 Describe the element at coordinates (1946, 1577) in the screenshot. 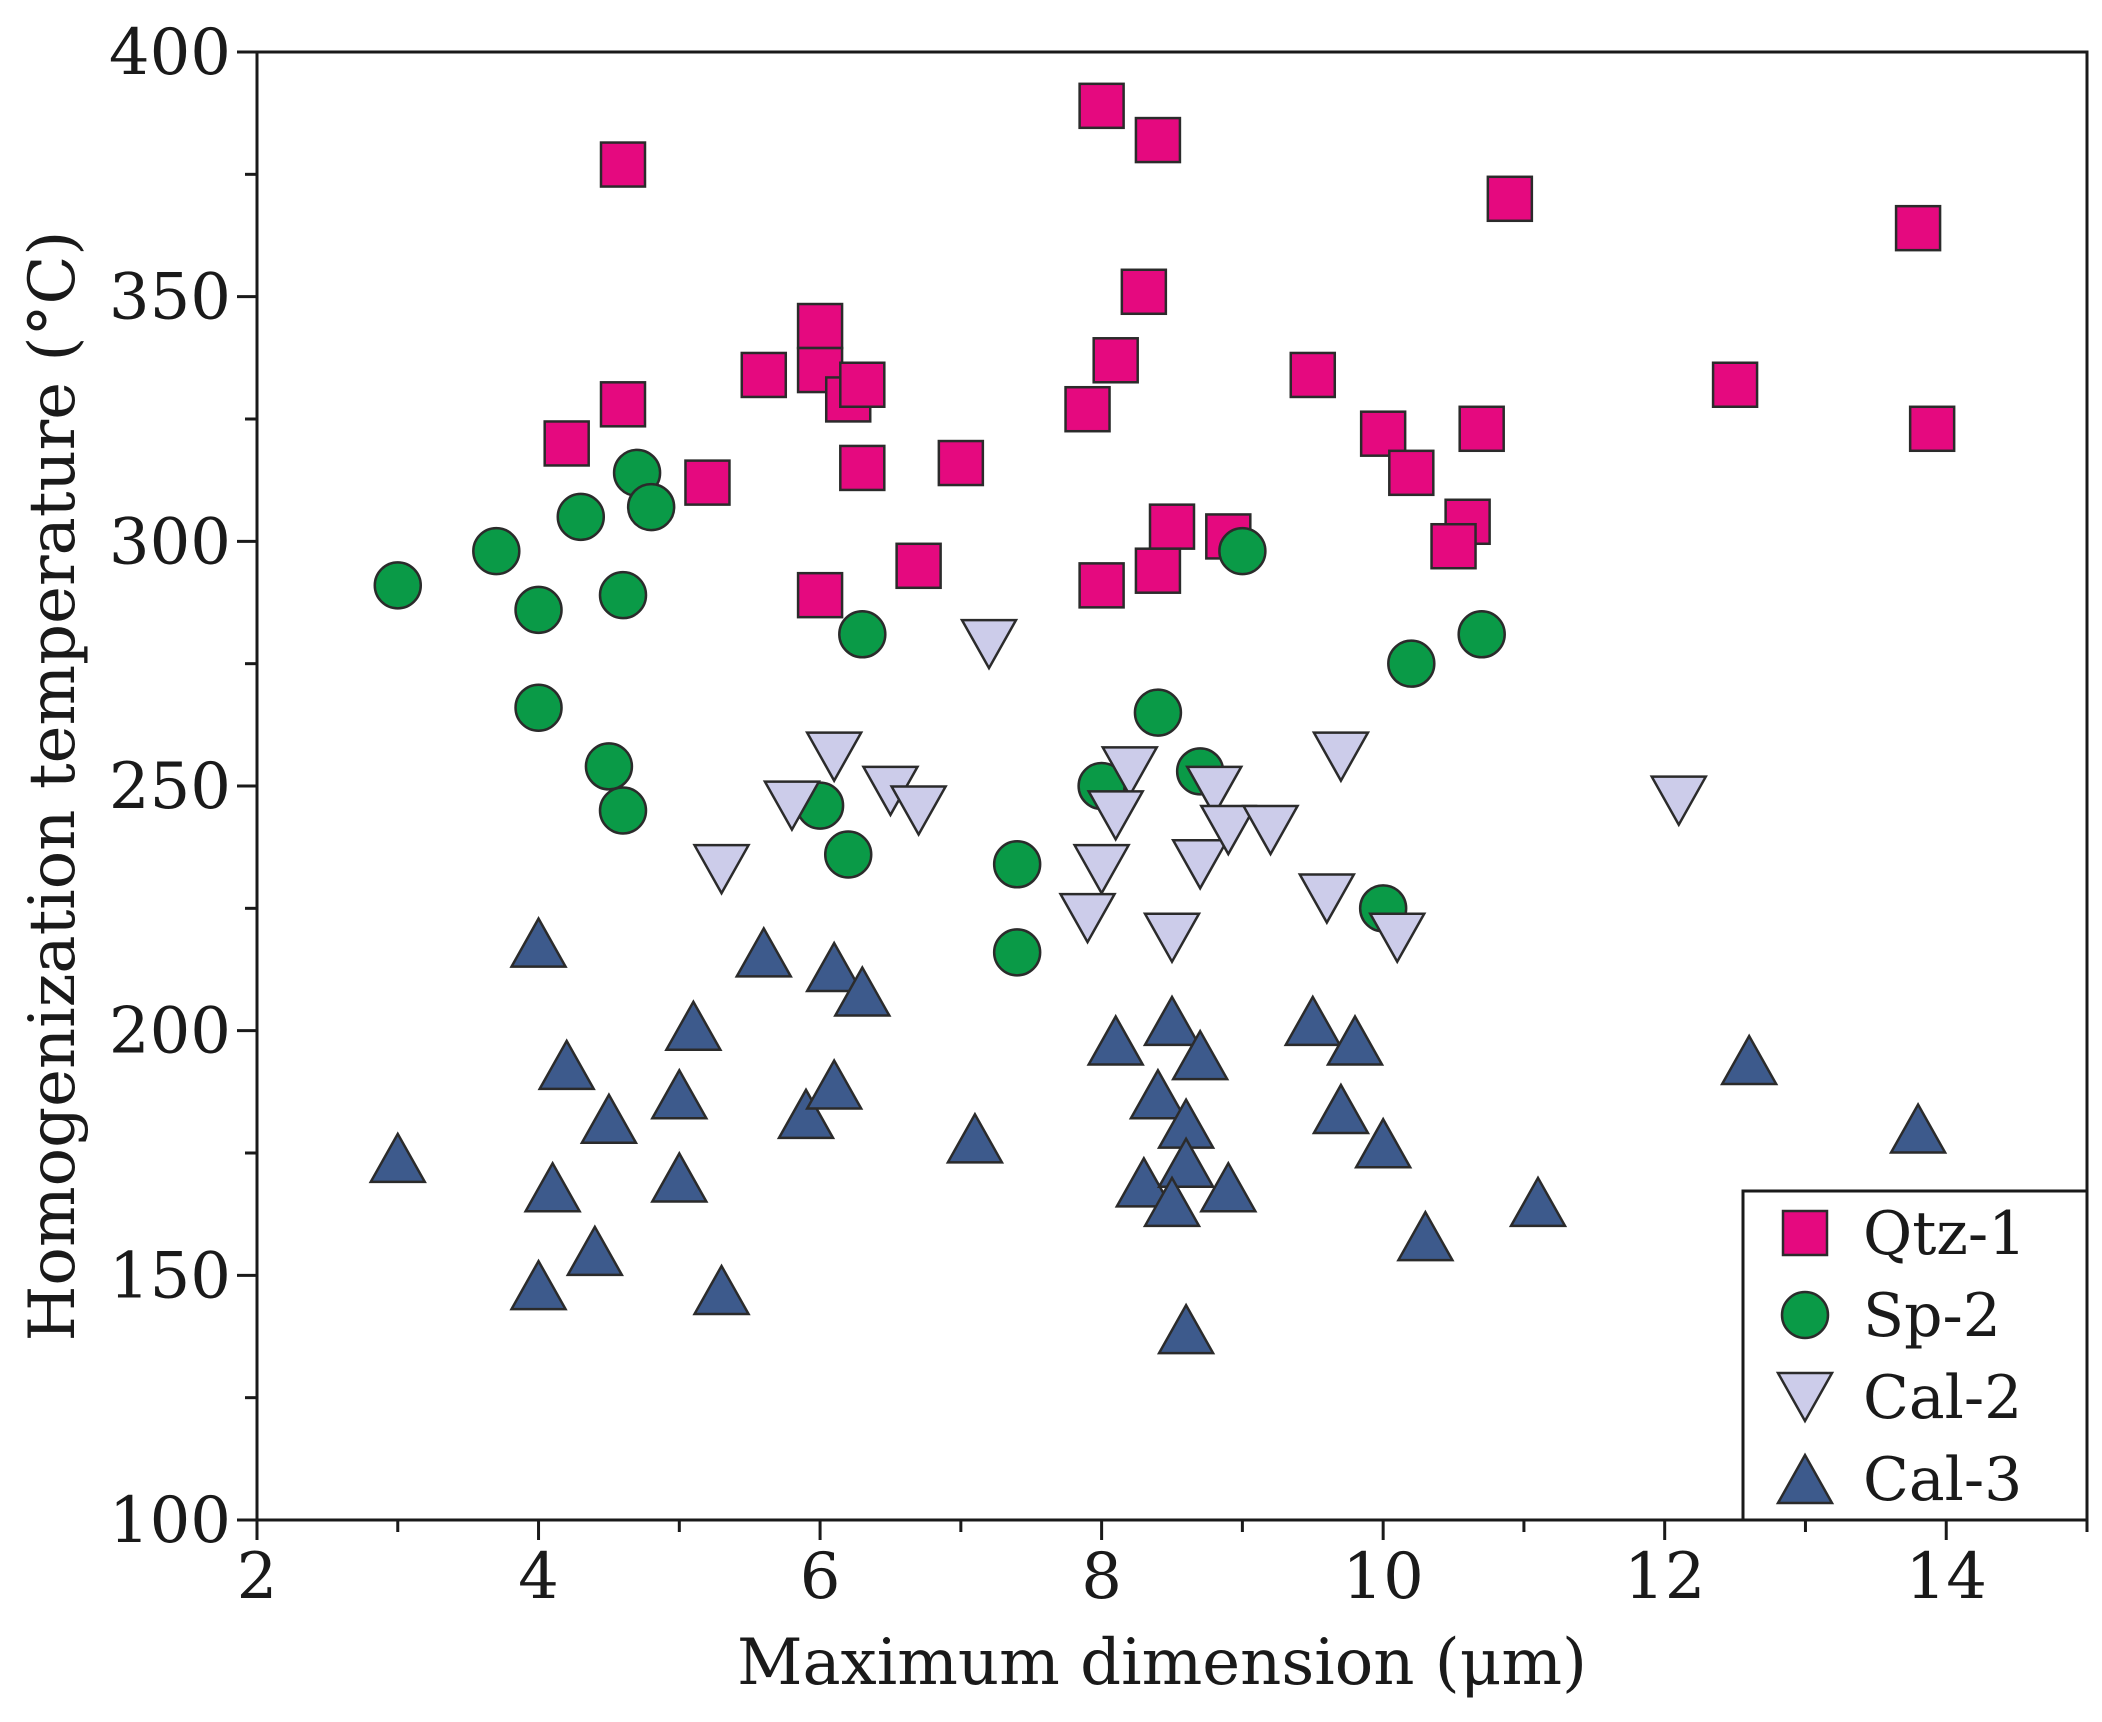

I see `x-tick-label: 14` at that location.